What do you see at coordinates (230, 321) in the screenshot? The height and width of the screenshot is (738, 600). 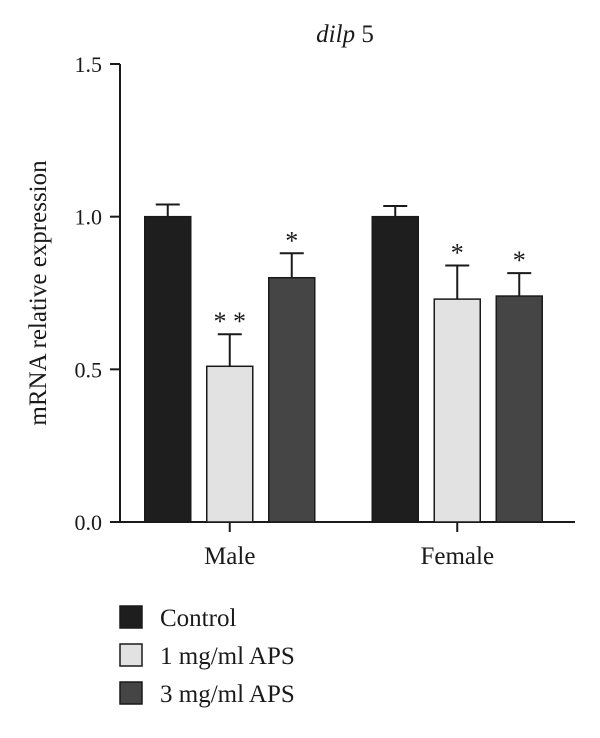 I see `significance-marker: * *` at bounding box center [230, 321].